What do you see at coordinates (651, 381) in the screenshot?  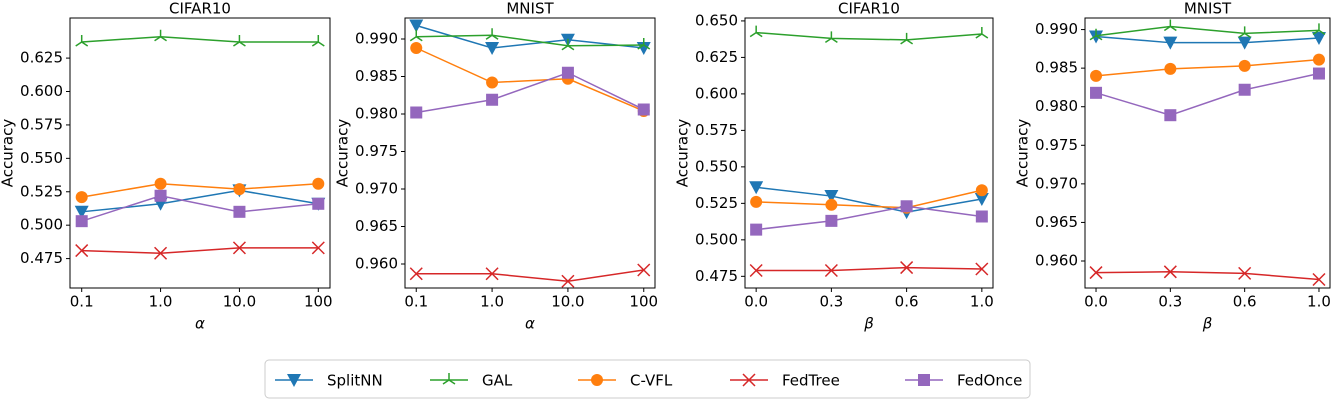 I see `legend-label: C-VFL` at bounding box center [651, 381].